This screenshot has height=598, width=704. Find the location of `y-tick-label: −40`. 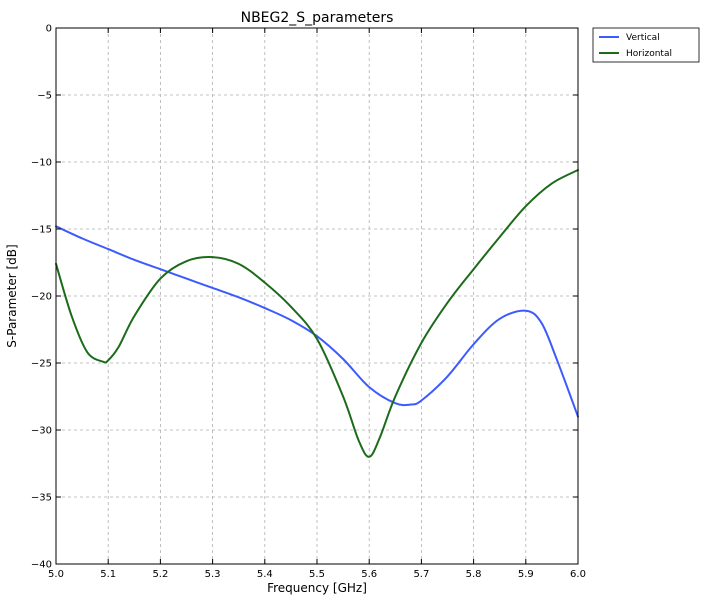

y-tick-label: −40 is located at coordinates (41, 565).